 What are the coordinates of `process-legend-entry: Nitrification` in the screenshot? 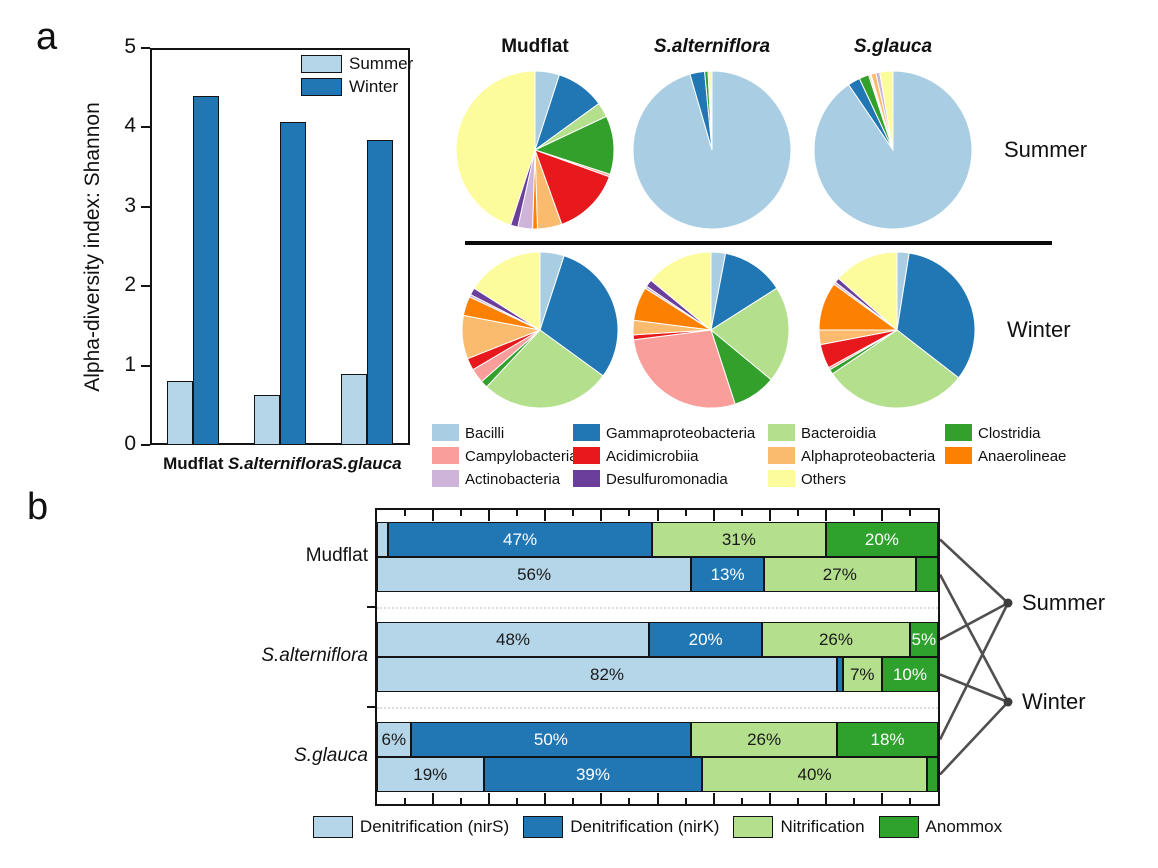 It's located at (799, 827).